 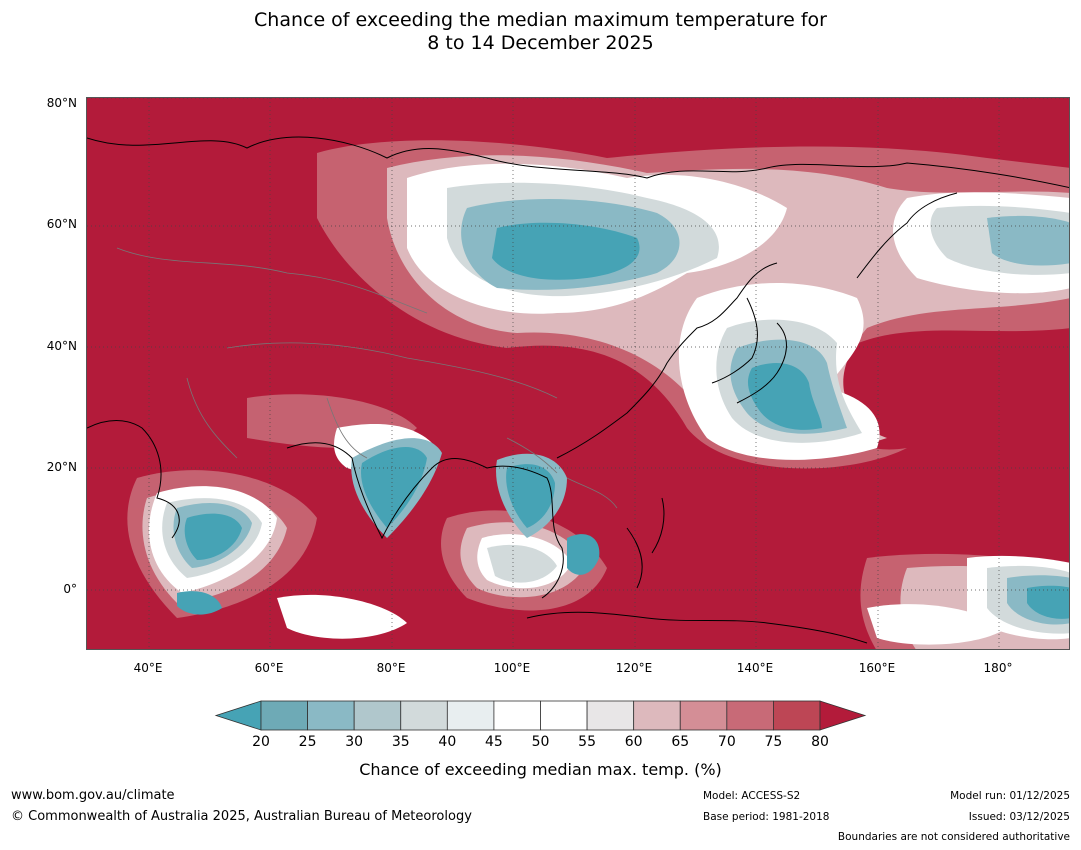 I want to click on lat-label-80n: 80°N, so click(x=61, y=103).